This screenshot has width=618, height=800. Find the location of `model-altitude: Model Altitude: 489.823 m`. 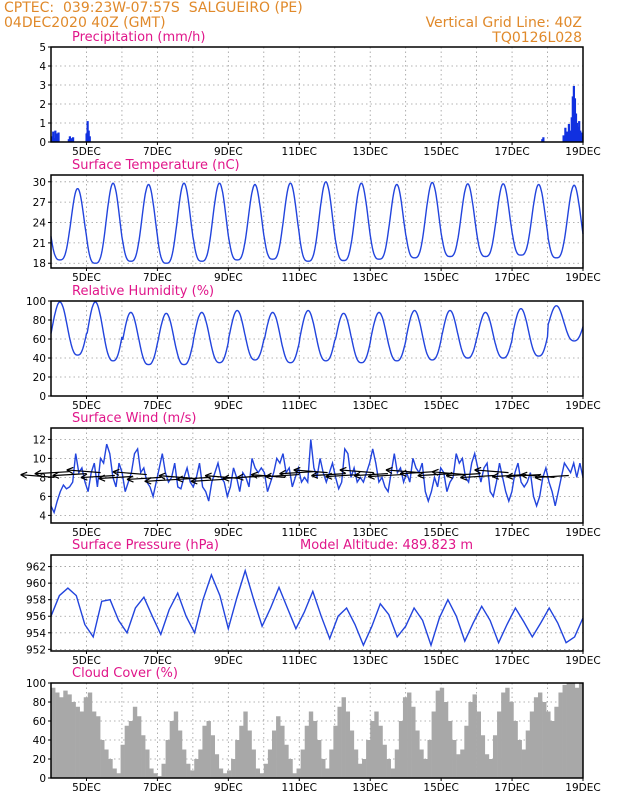

model-altitude: Model Altitude: 489.823 m is located at coordinates (386, 545).